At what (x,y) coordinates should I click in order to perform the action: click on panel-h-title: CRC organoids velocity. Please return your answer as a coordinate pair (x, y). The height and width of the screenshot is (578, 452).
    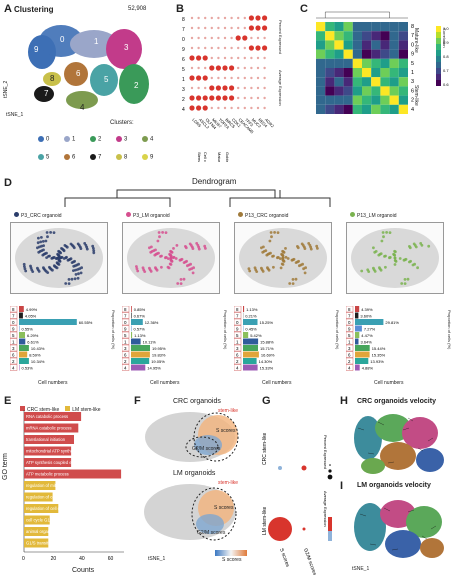
    Looking at the image, I should click on (396, 401).